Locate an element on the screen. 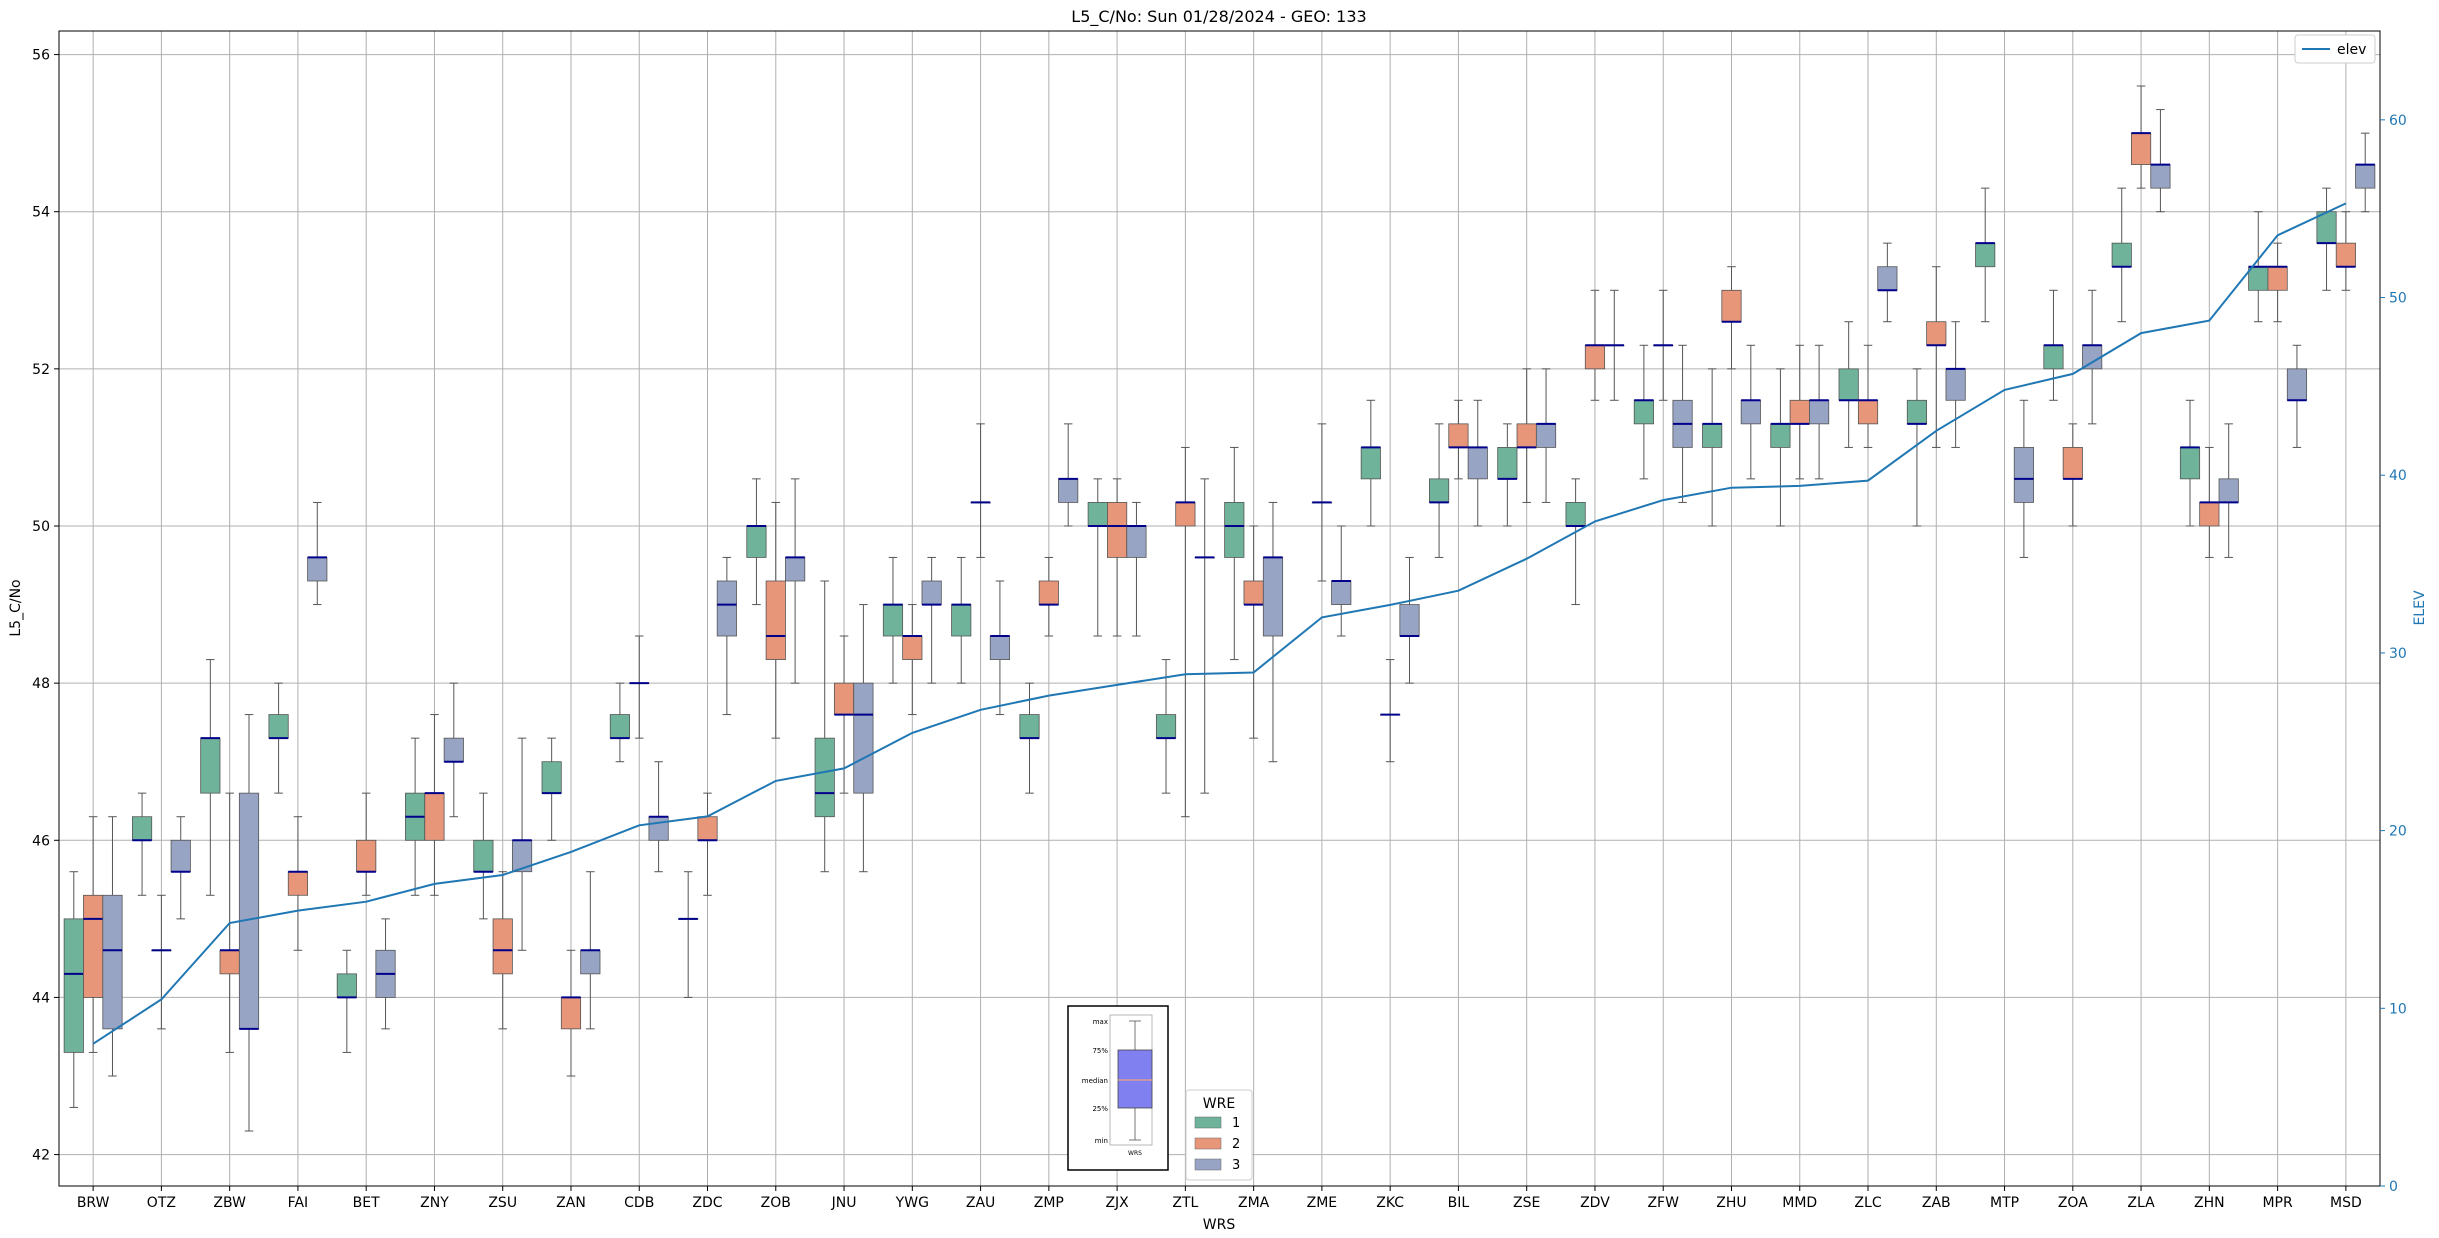 Image resolution: width=2439 pixels, height=1238 pixels. y2-tick-label: 30 is located at coordinates (2398, 654).